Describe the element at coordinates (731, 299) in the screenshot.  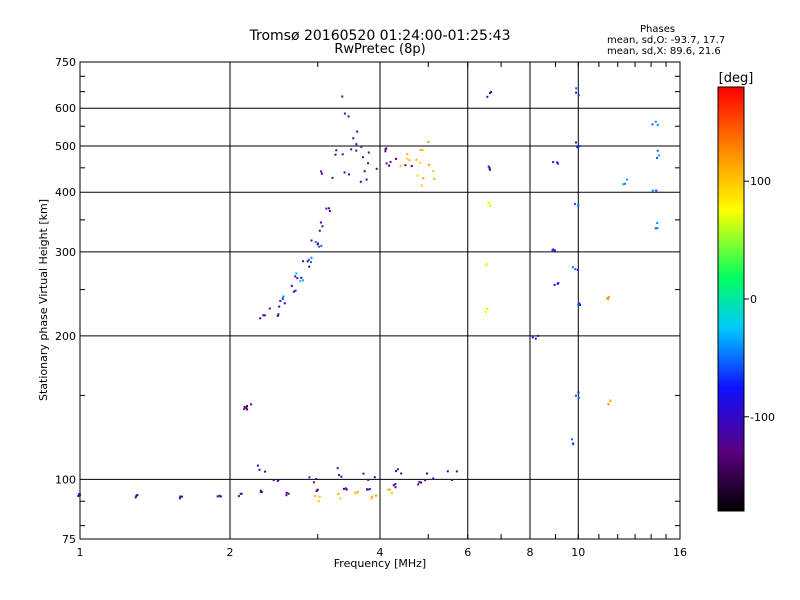
I see `colorbar` at that location.